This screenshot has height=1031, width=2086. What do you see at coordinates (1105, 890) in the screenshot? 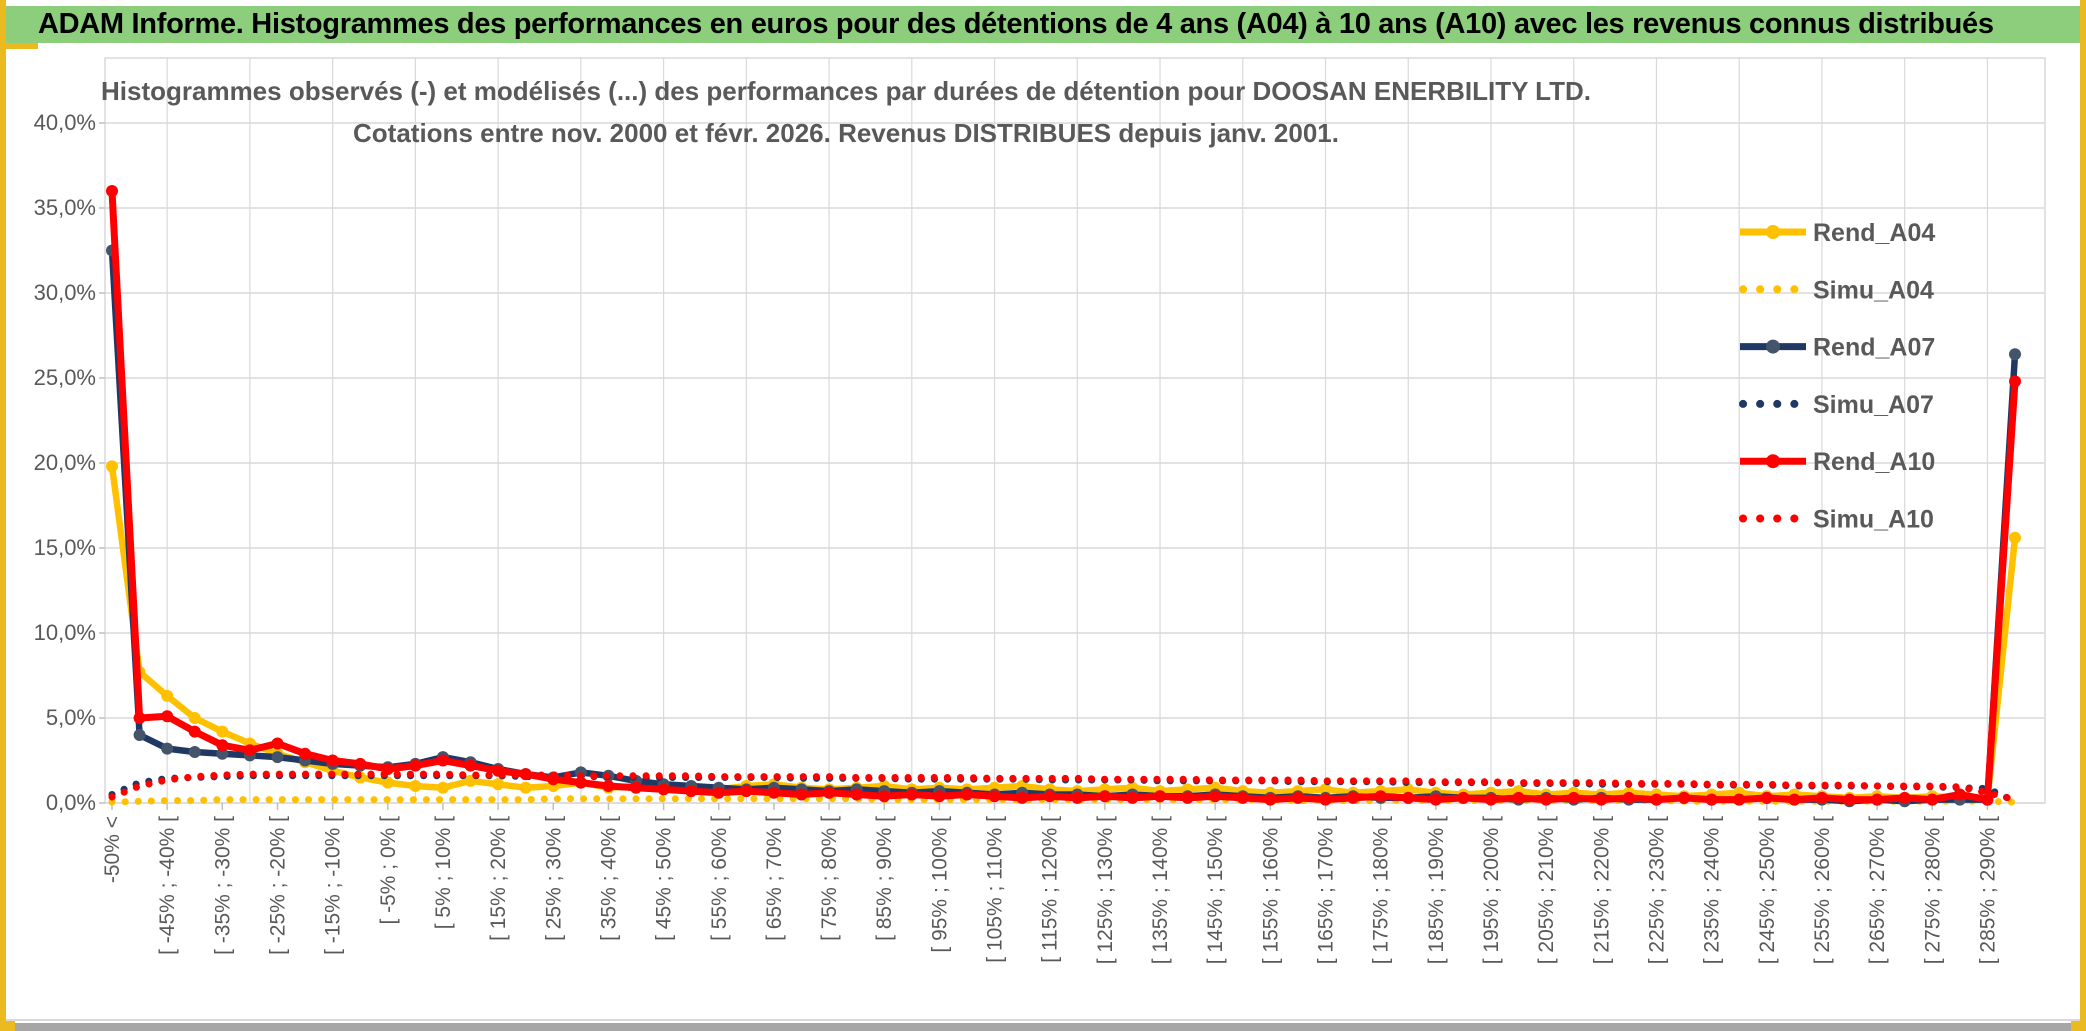
I see `x-tick-label: [ 125% ; 130% [` at bounding box center [1105, 890].